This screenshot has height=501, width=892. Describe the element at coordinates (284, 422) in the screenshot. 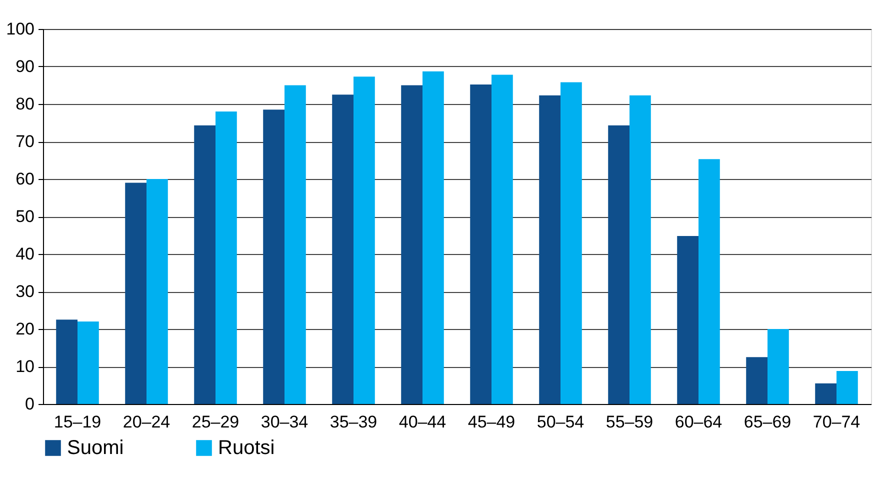

I see `x-tick-label: 30–34` at that location.